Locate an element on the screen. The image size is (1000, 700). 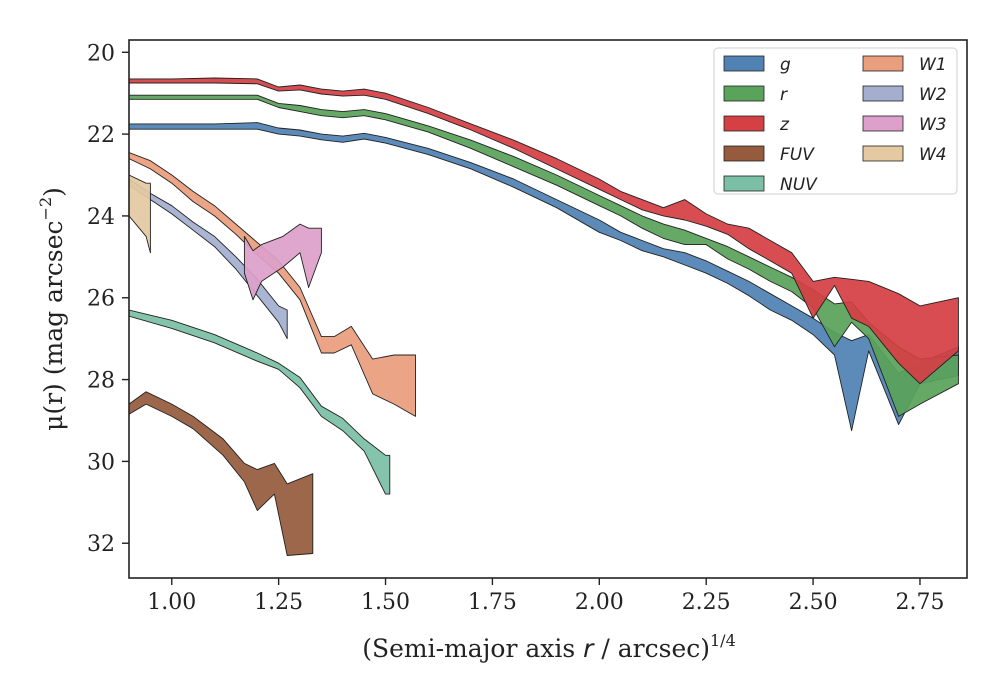
x-tick-label: 2.50 is located at coordinates (813, 602).